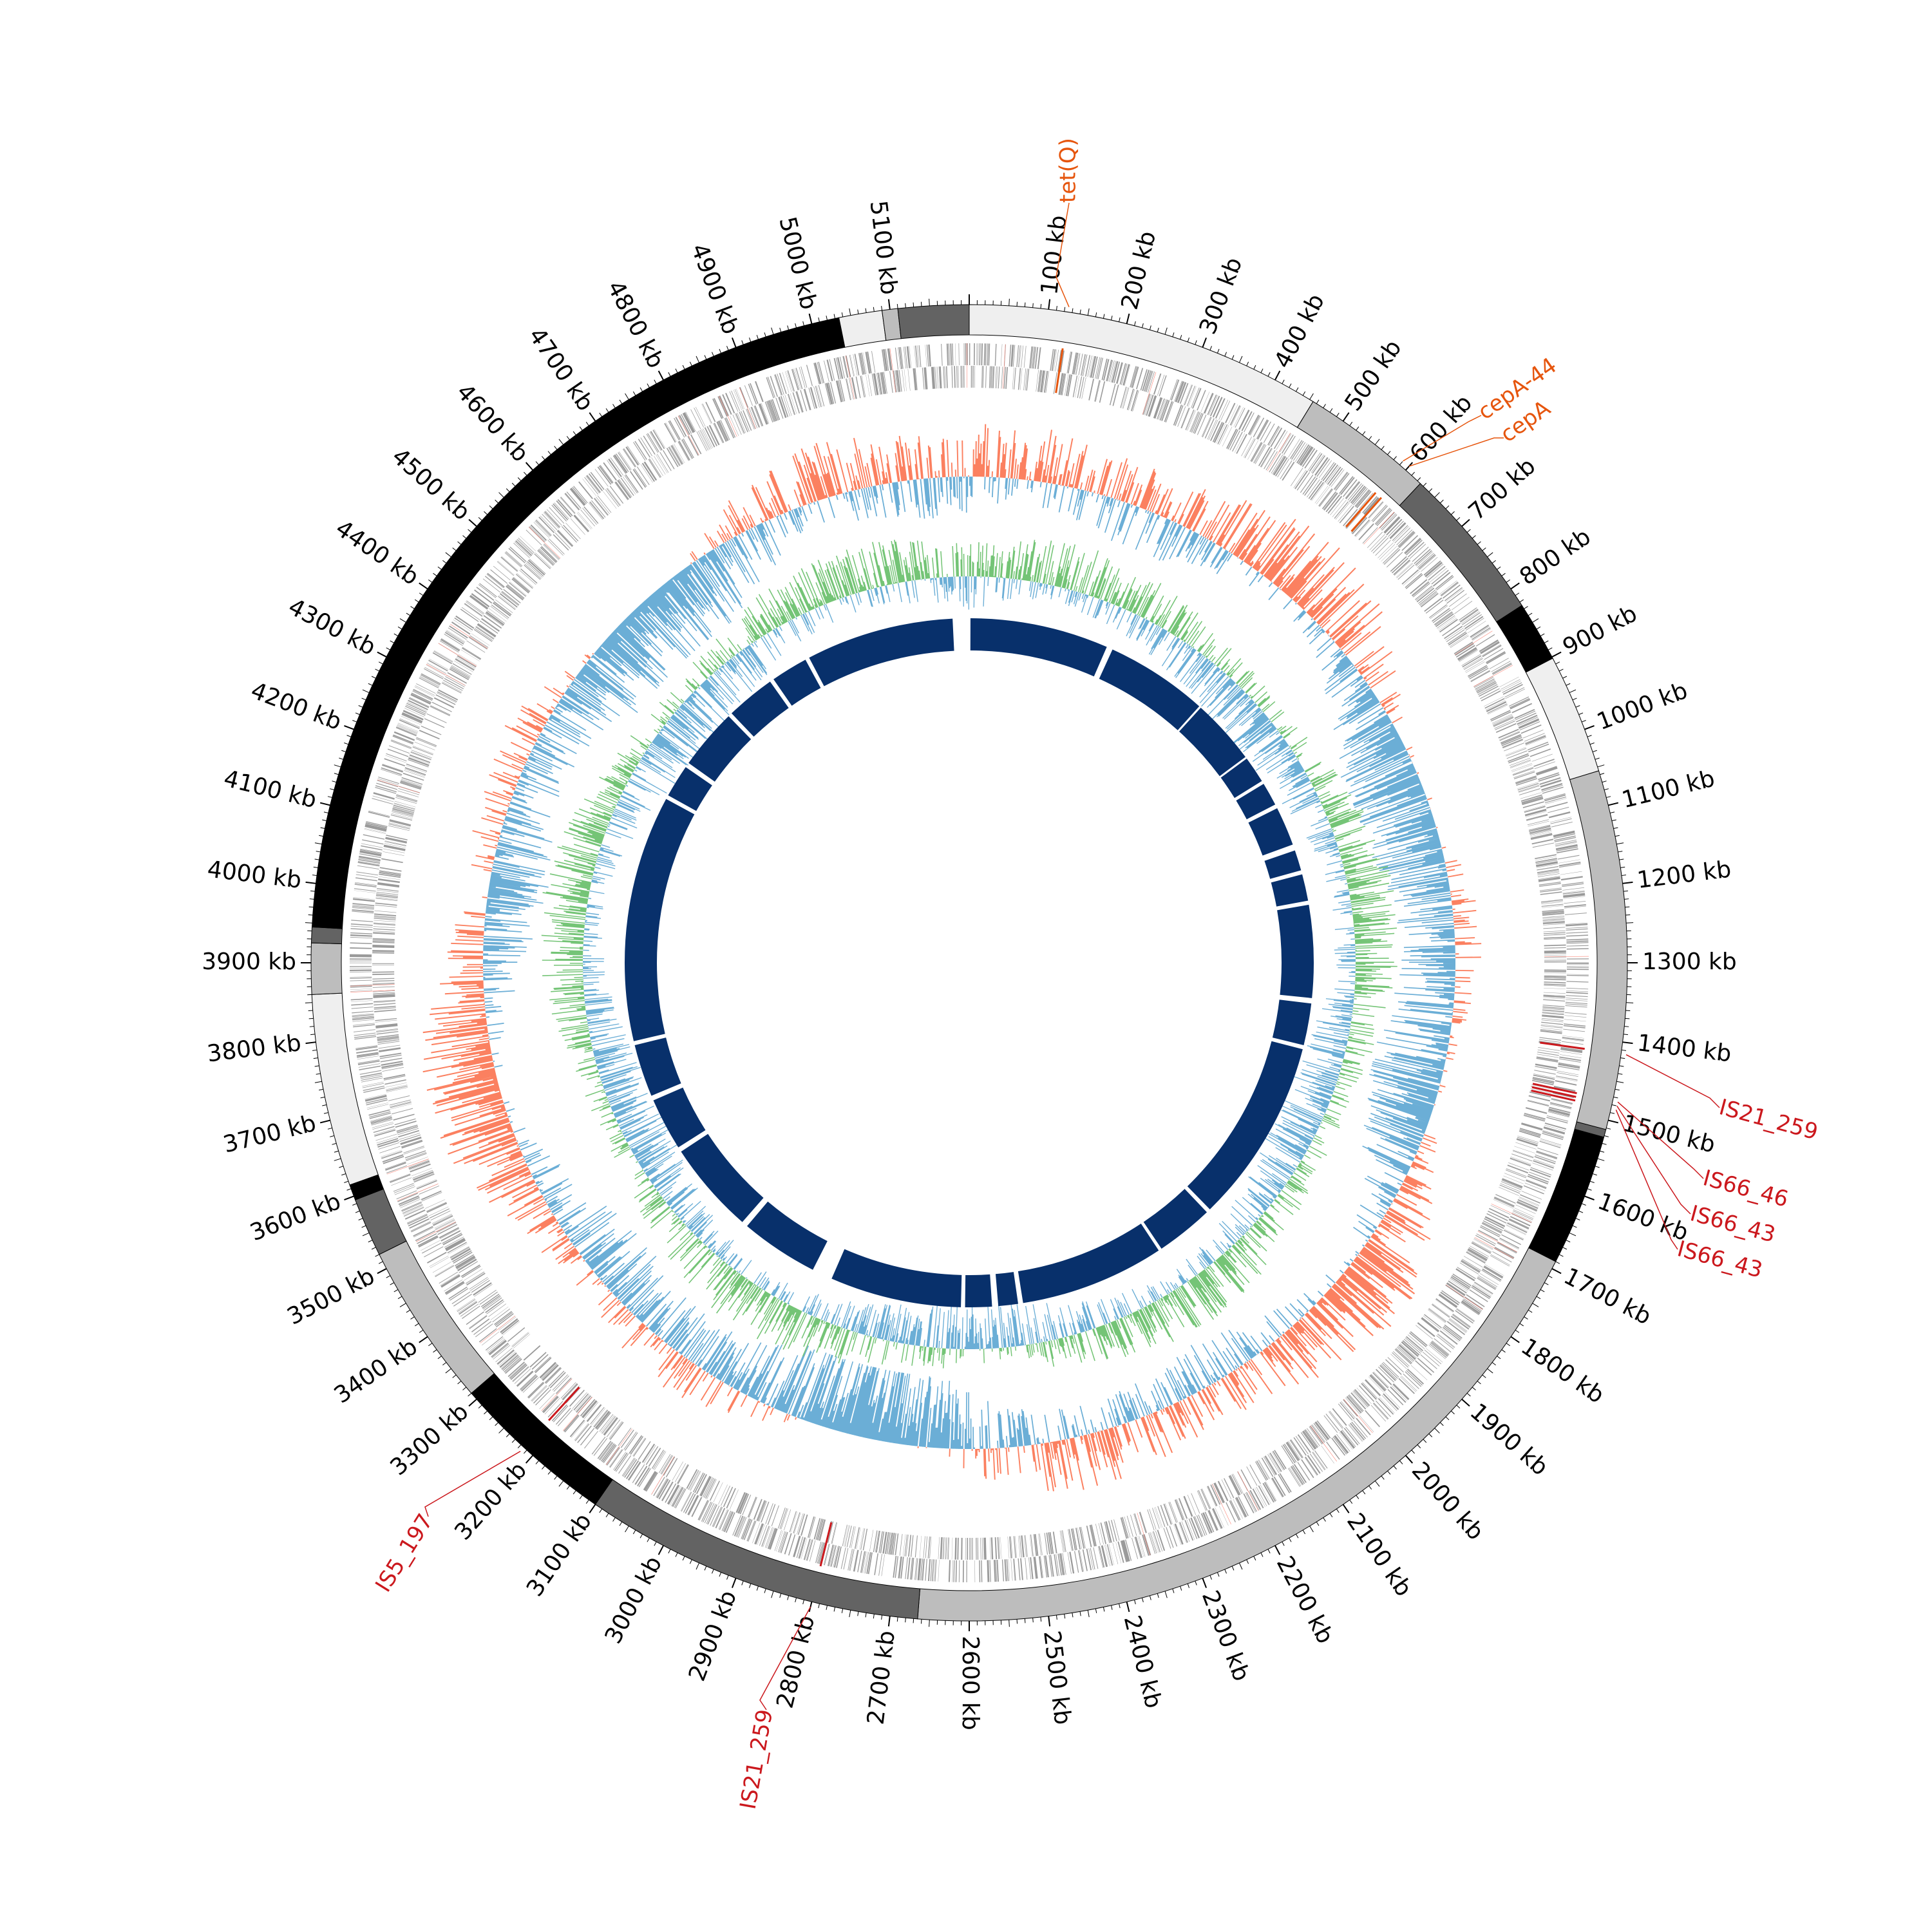 The image size is (1932, 1932). What do you see at coordinates (1562, 1372) in the screenshot?
I see `tick-label: 1800 kb` at bounding box center [1562, 1372].